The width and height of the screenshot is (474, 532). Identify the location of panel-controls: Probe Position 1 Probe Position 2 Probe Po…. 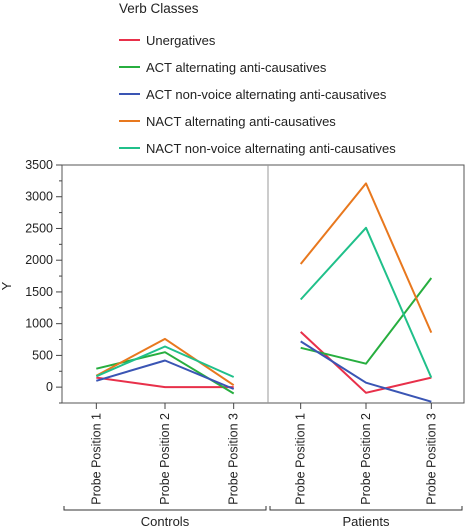
(165, 421).